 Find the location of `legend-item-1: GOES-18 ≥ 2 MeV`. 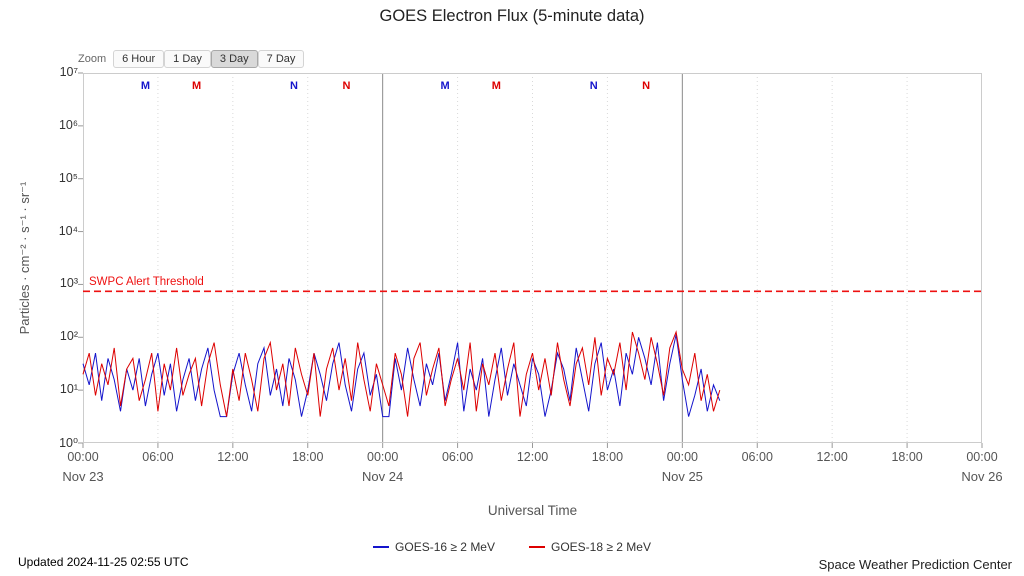

legend-item-1: GOES-18 ≥ 2 MeV is located at coordinates (590, 547).